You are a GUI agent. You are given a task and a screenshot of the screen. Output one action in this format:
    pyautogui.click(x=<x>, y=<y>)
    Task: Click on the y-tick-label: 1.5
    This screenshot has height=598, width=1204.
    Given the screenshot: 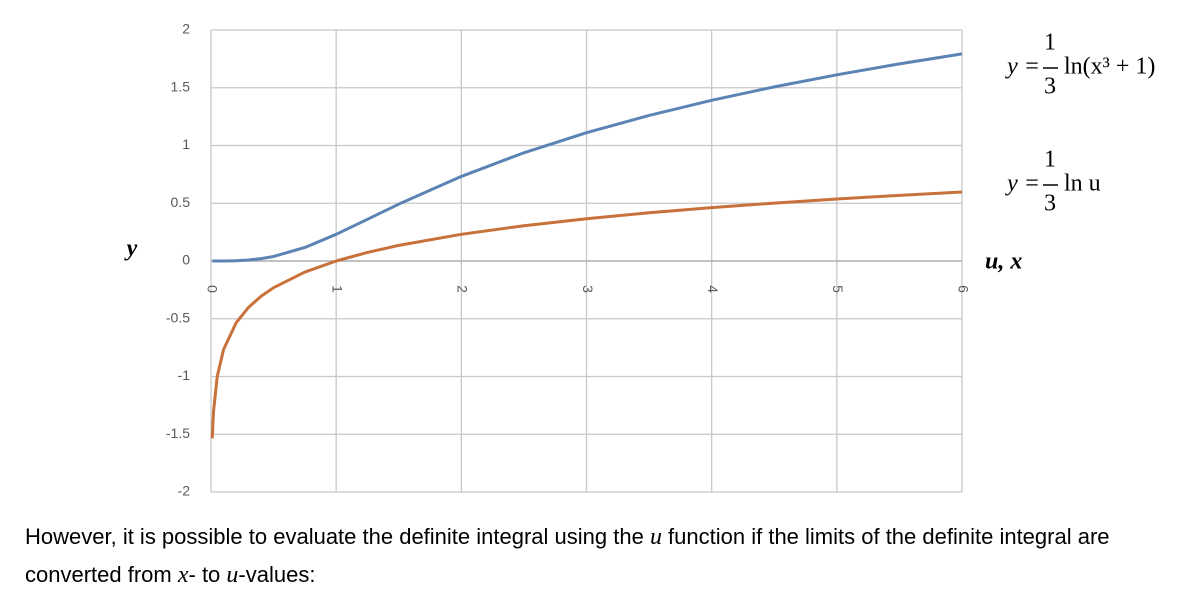 What is the action you would take?
    pyautogui.click(x=181, y=86)
    